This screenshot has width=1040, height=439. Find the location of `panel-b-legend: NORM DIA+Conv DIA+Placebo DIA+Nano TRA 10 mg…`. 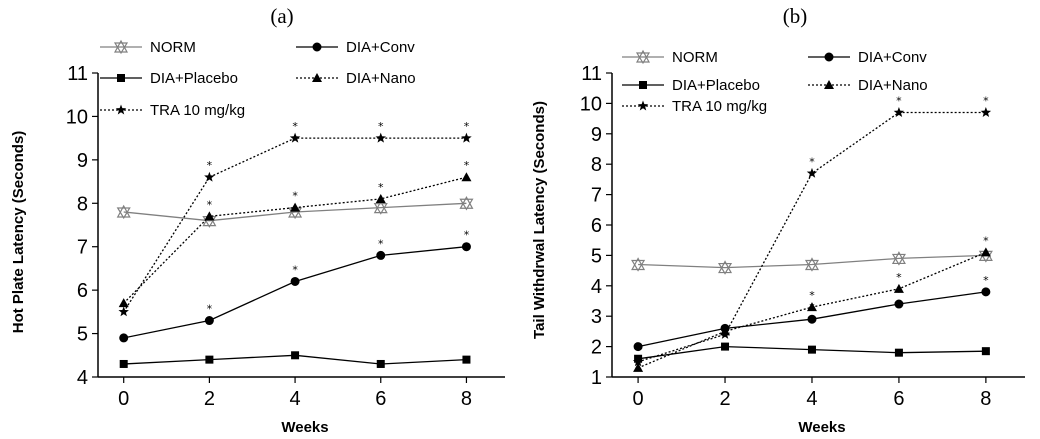

panel-b-legend: NORM DIA+Conv DIA+Placebo DIA+Nano TRA 10 mg… is located at coordinates (775, 82).